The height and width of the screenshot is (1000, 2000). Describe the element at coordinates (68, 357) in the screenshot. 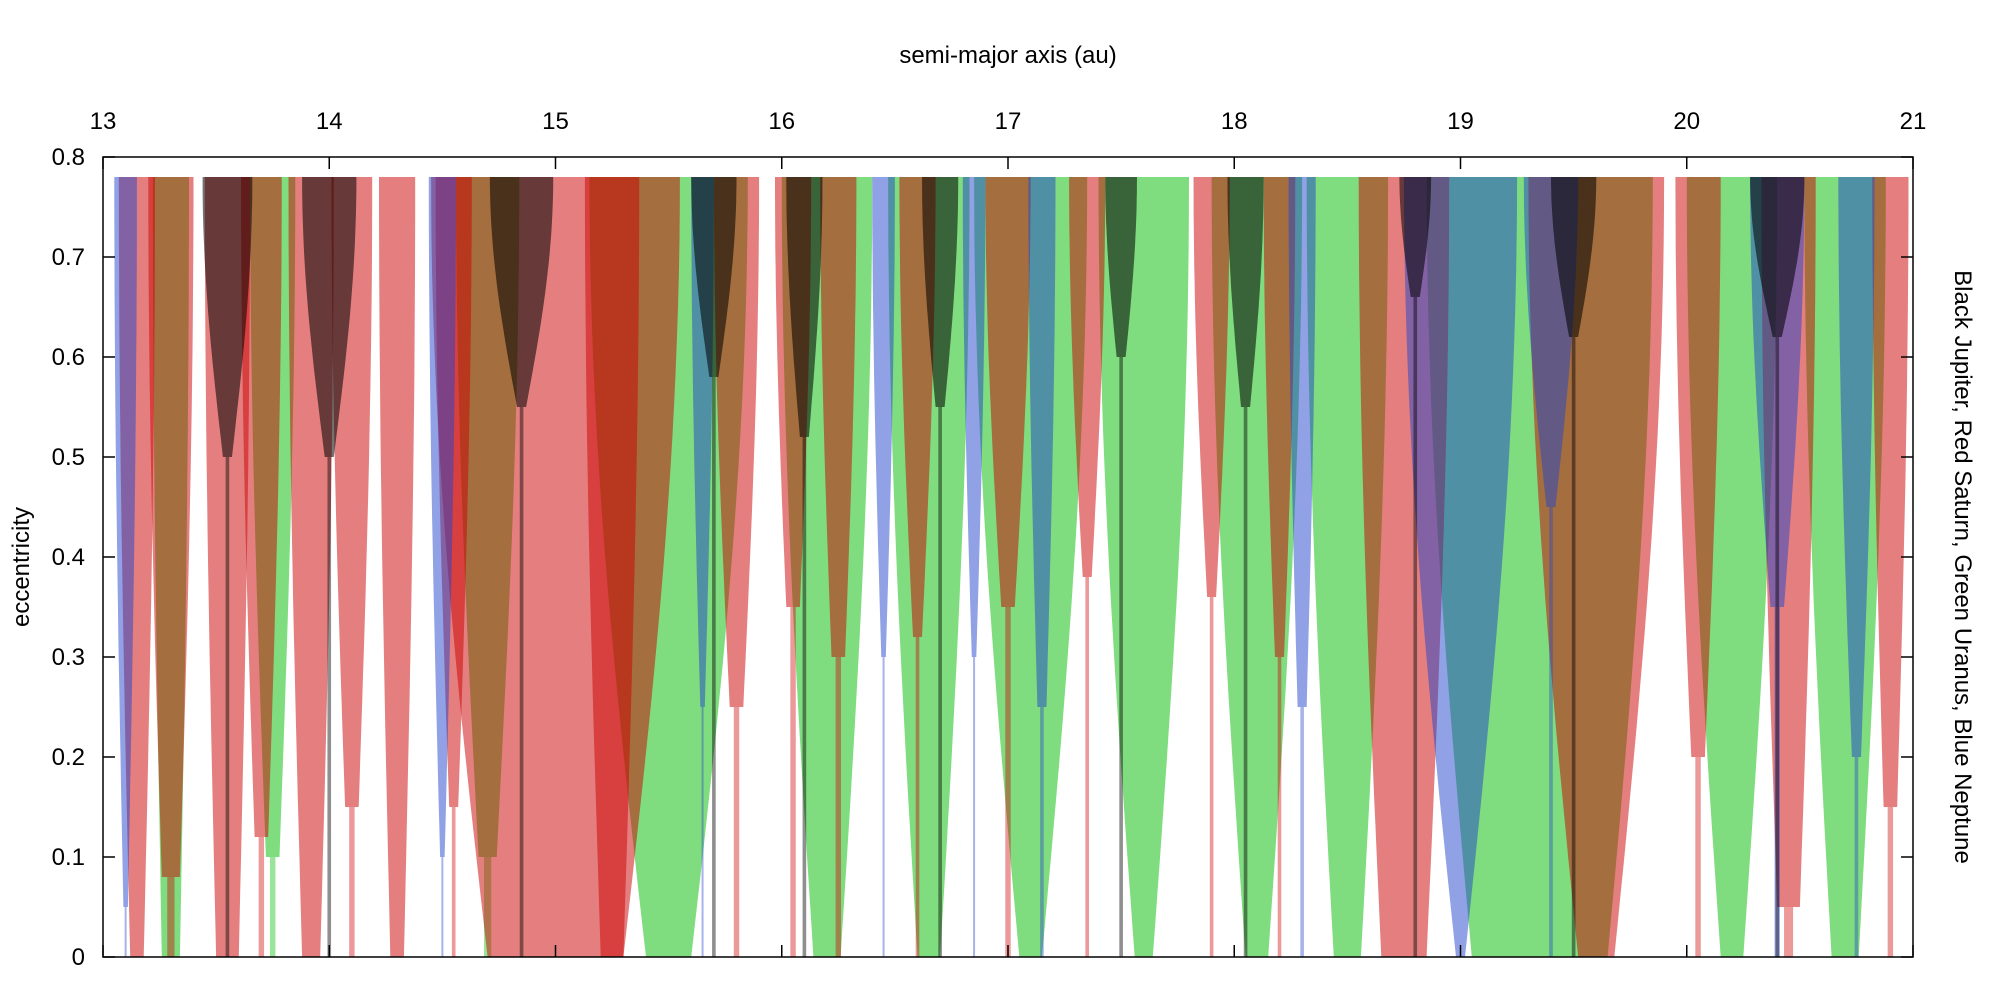

I see `y-tick-label: 0.6` at that location.